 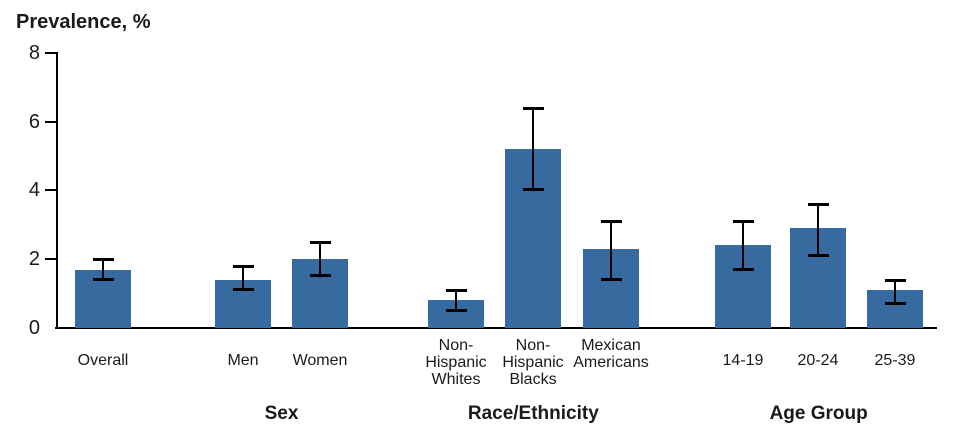 What do you see at coordinates (456, 300) in the screenshot?
I see `error-bar-line-non-hispanic-whites` at bounding box center [456, 300].